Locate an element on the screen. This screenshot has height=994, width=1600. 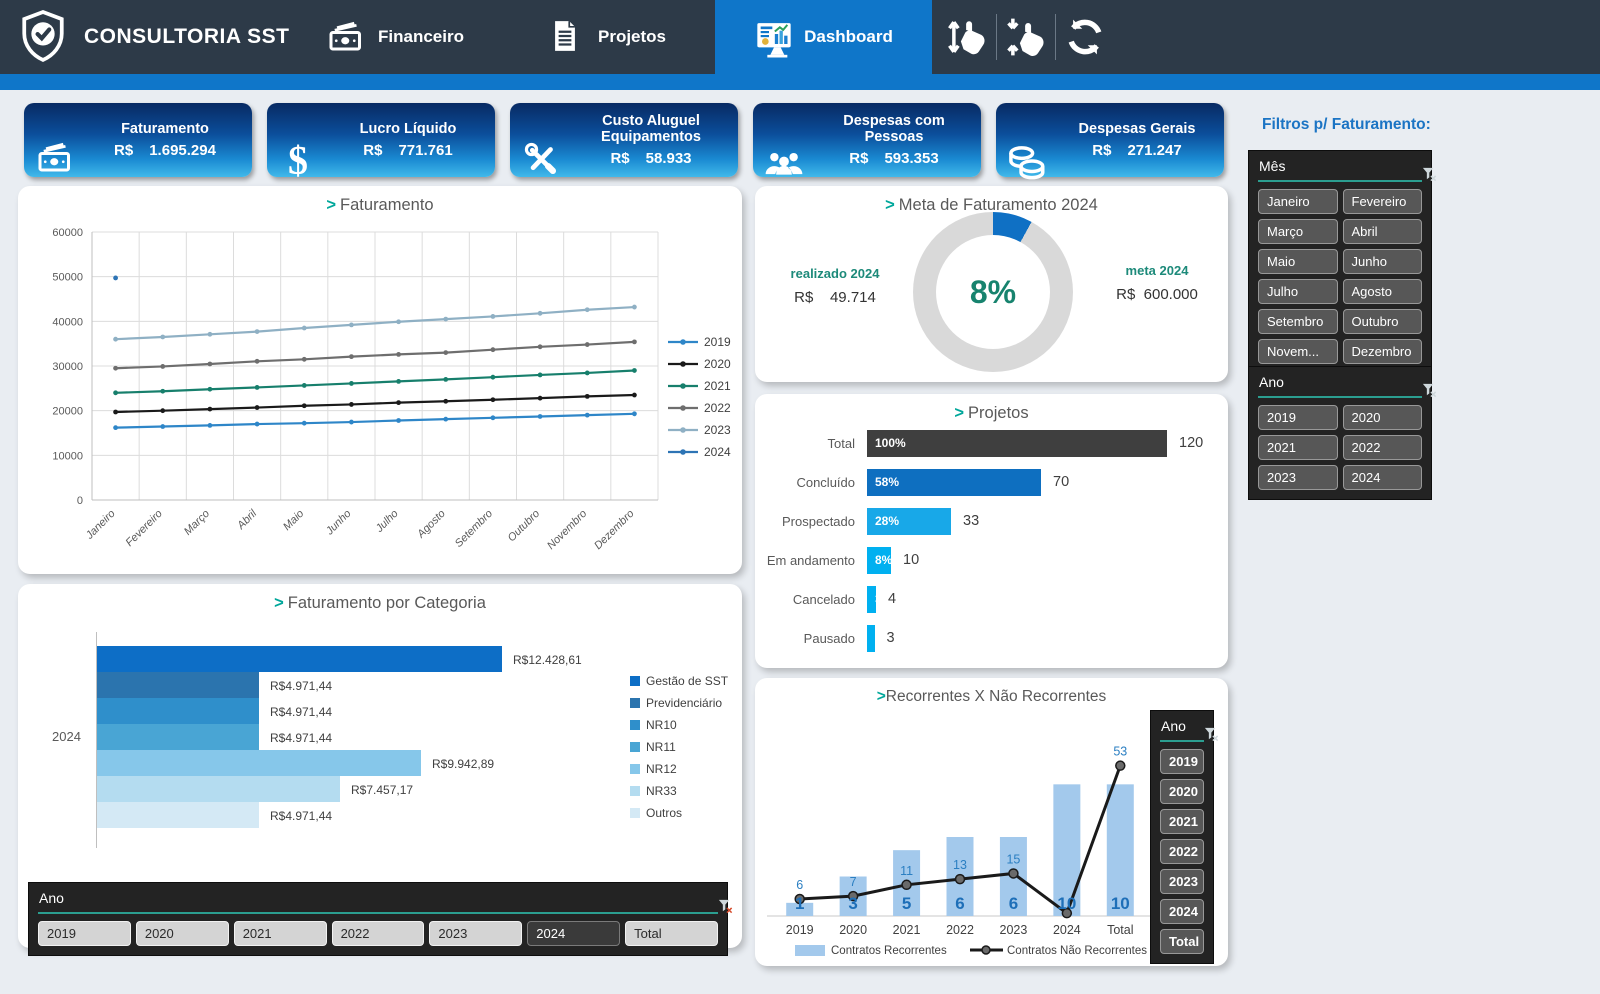
slicer-button-maio: Maio is located at coordinates (1298, 261).